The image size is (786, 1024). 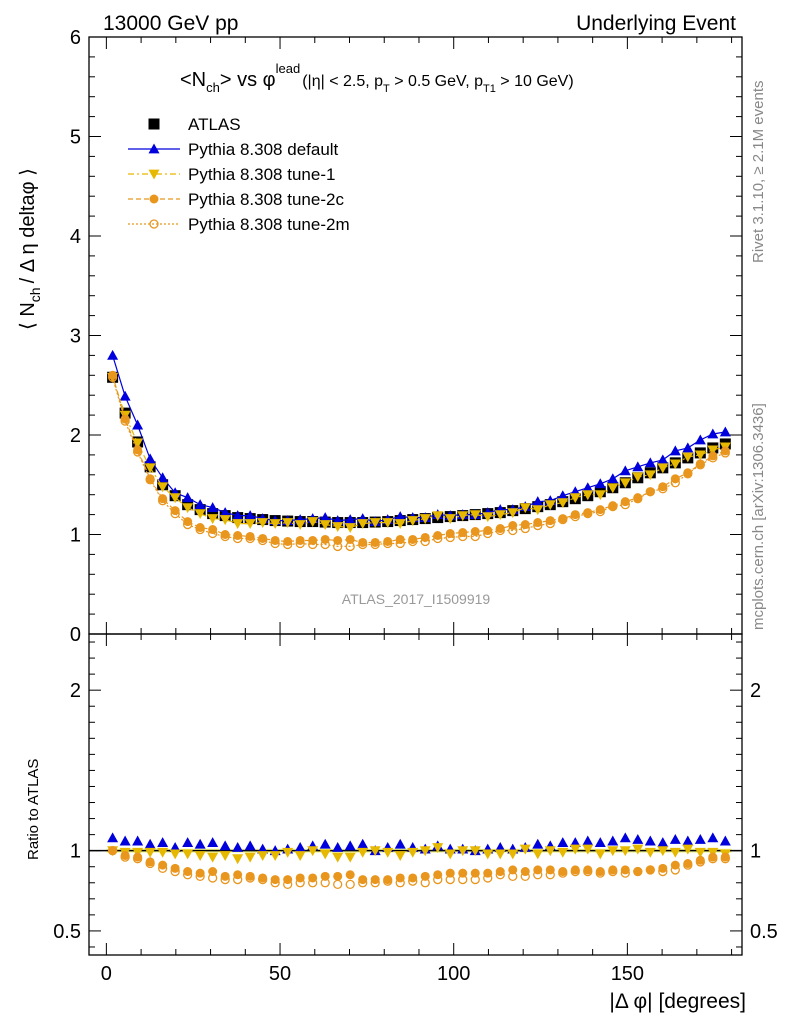 What do you see at coordinates (30, 249) in the screenshot?
I see `main-y-axis-label: ⟨ Nch / Δ η deltaφ ⟩` at bounding box center [30, 249].